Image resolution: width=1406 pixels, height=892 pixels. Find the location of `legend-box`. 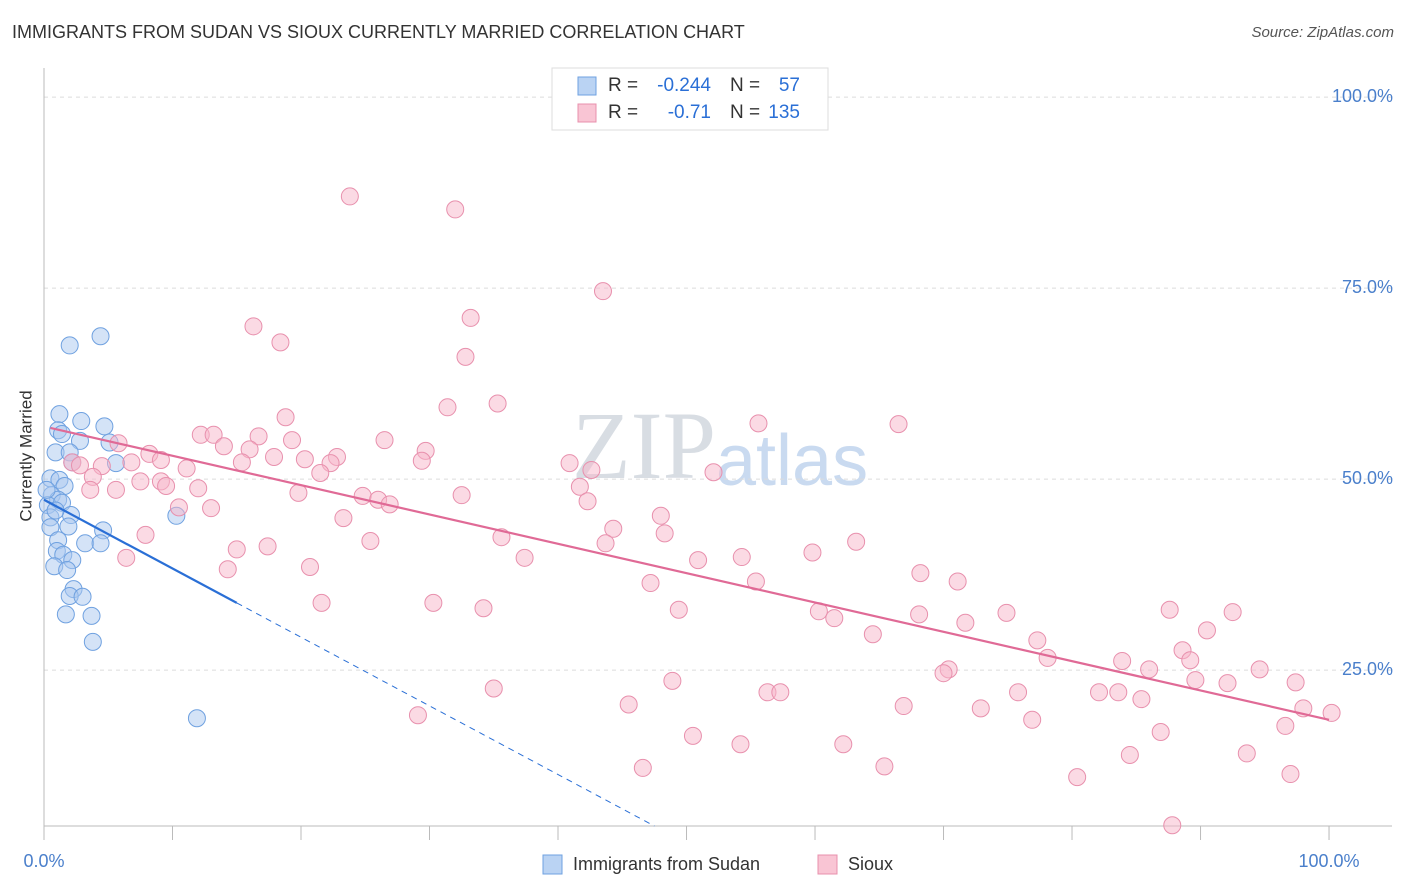

legend-box is located at coordinates (690, 99).